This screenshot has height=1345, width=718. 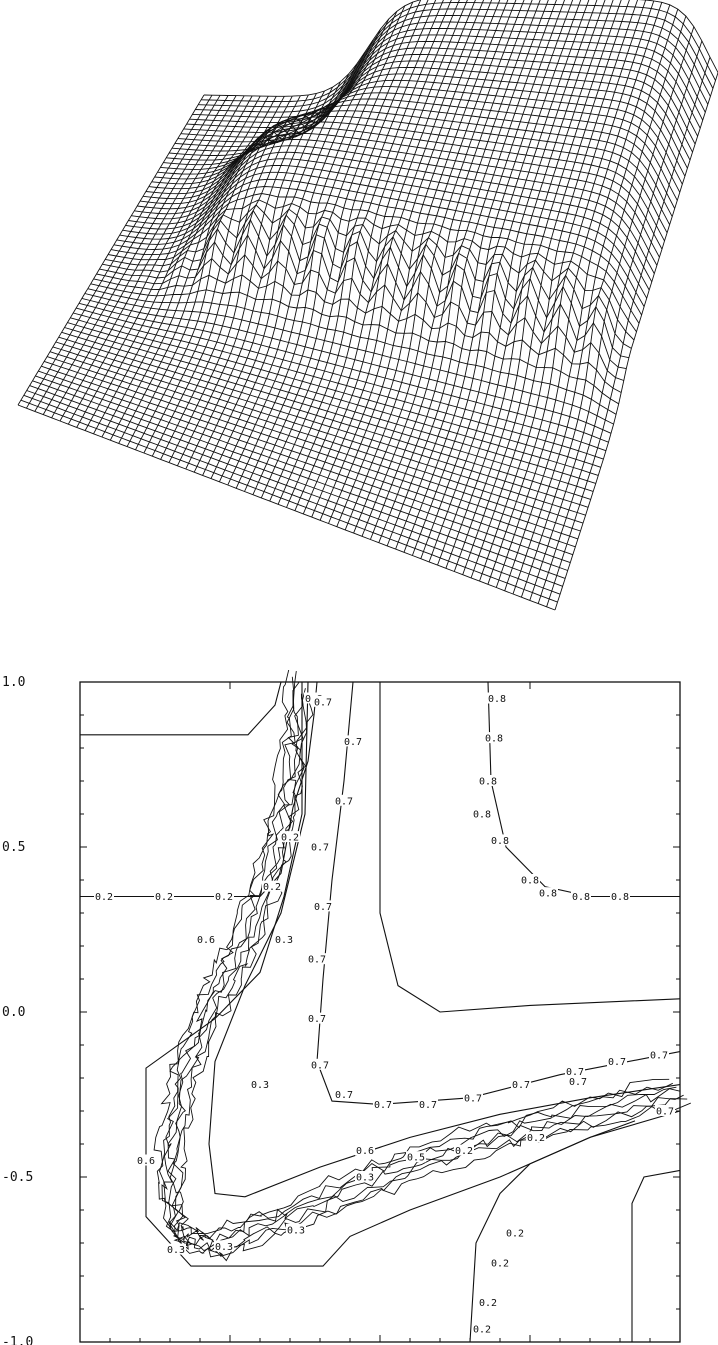 What do you see at coordinates (17, 1177) in the screenshot?
I see `y-tick-label: -0.5` at bounding box center [17, 1177].